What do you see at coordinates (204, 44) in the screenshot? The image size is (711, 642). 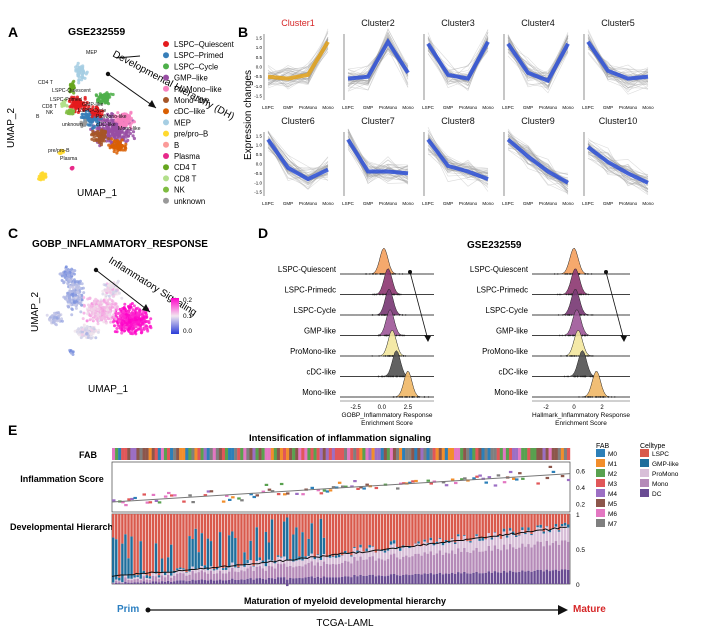 I see `legend-label: LSPC–Quiescent` at bounding box center [204, 44].